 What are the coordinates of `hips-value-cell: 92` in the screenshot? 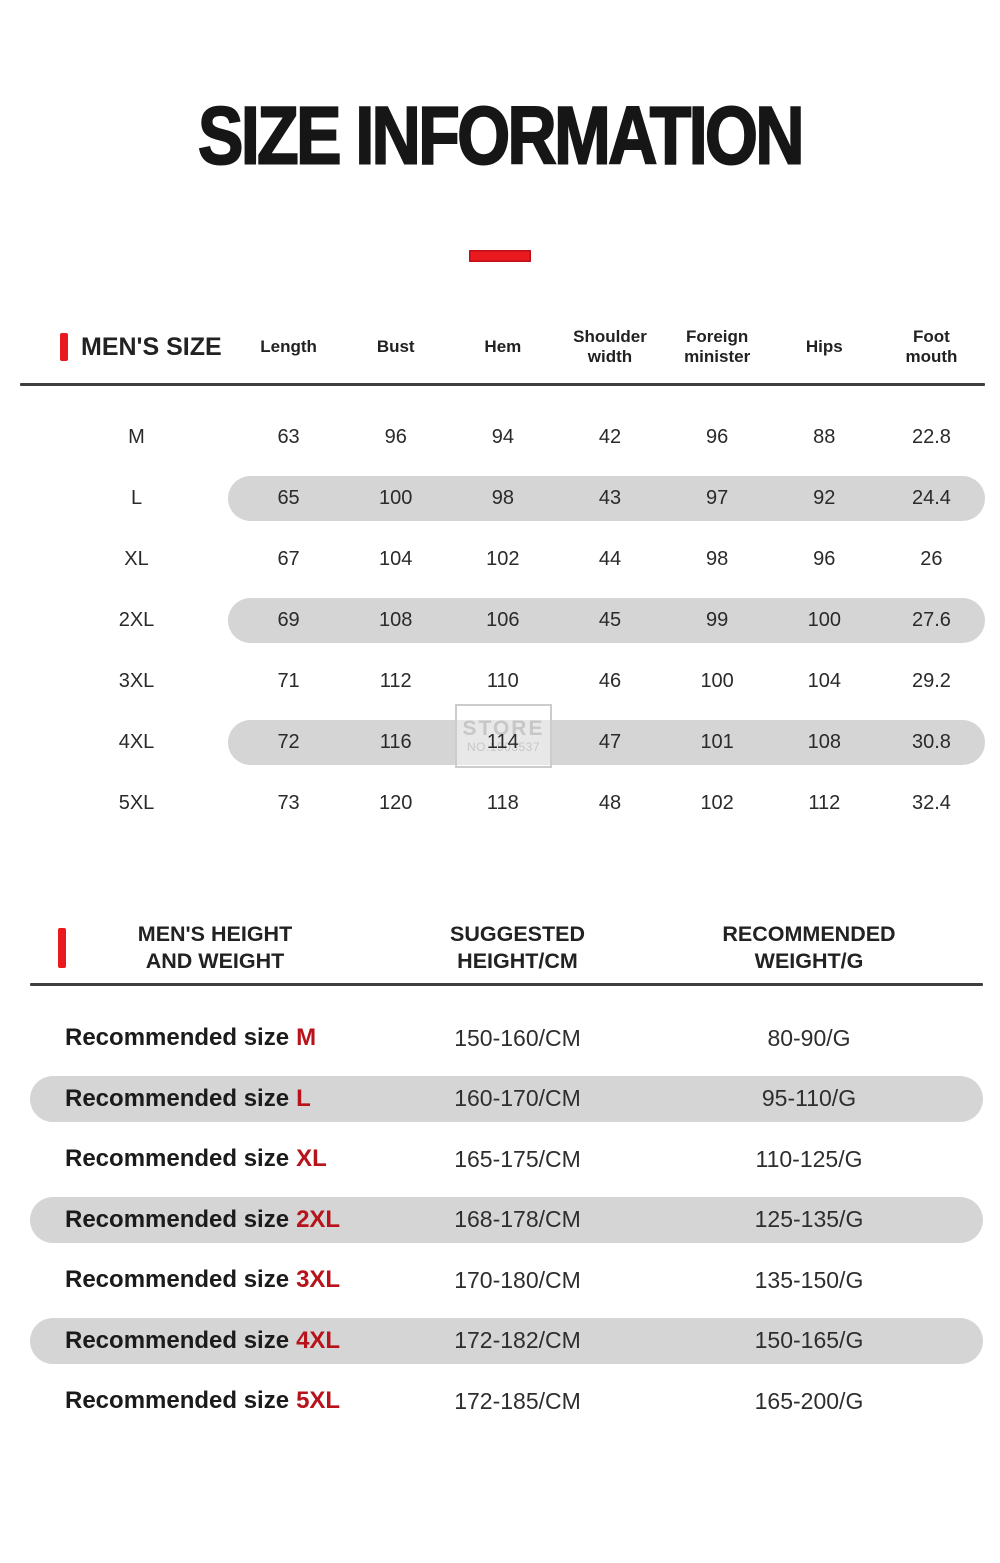 It's located at (824, 498).